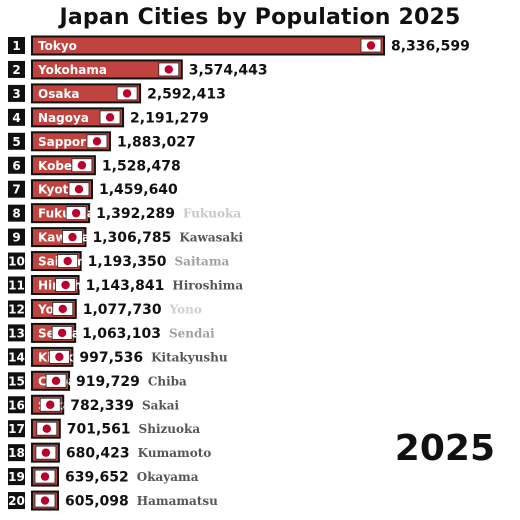 This screenshot has width=520, height=520. I want to click on rank-label: 4, so click(16, 118).